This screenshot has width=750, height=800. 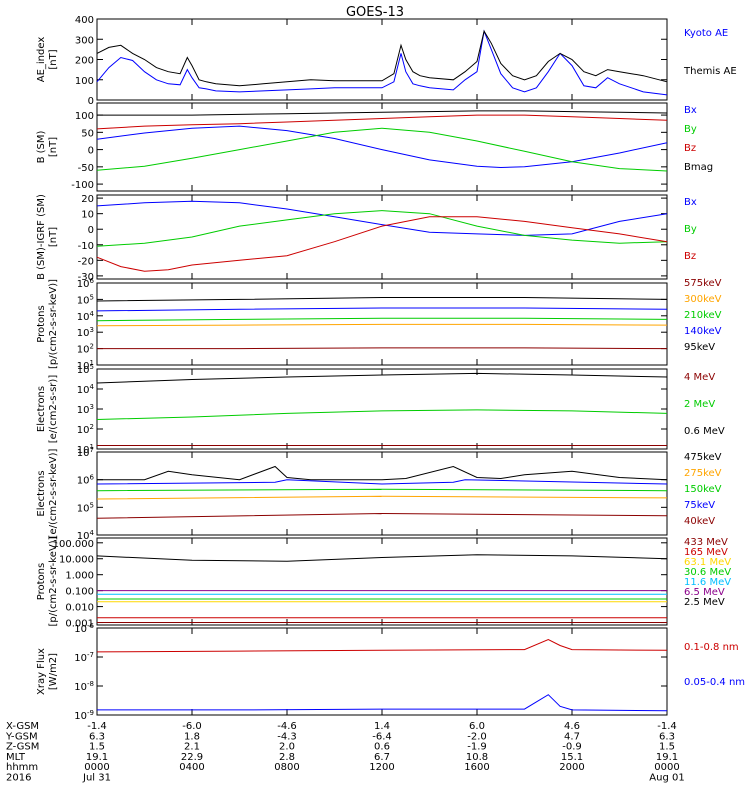 What do you see at coordinates (84, 657) in the screenshot?
I see `y-tick-label: 10⁻⁷` at bounding box center [84, 657].